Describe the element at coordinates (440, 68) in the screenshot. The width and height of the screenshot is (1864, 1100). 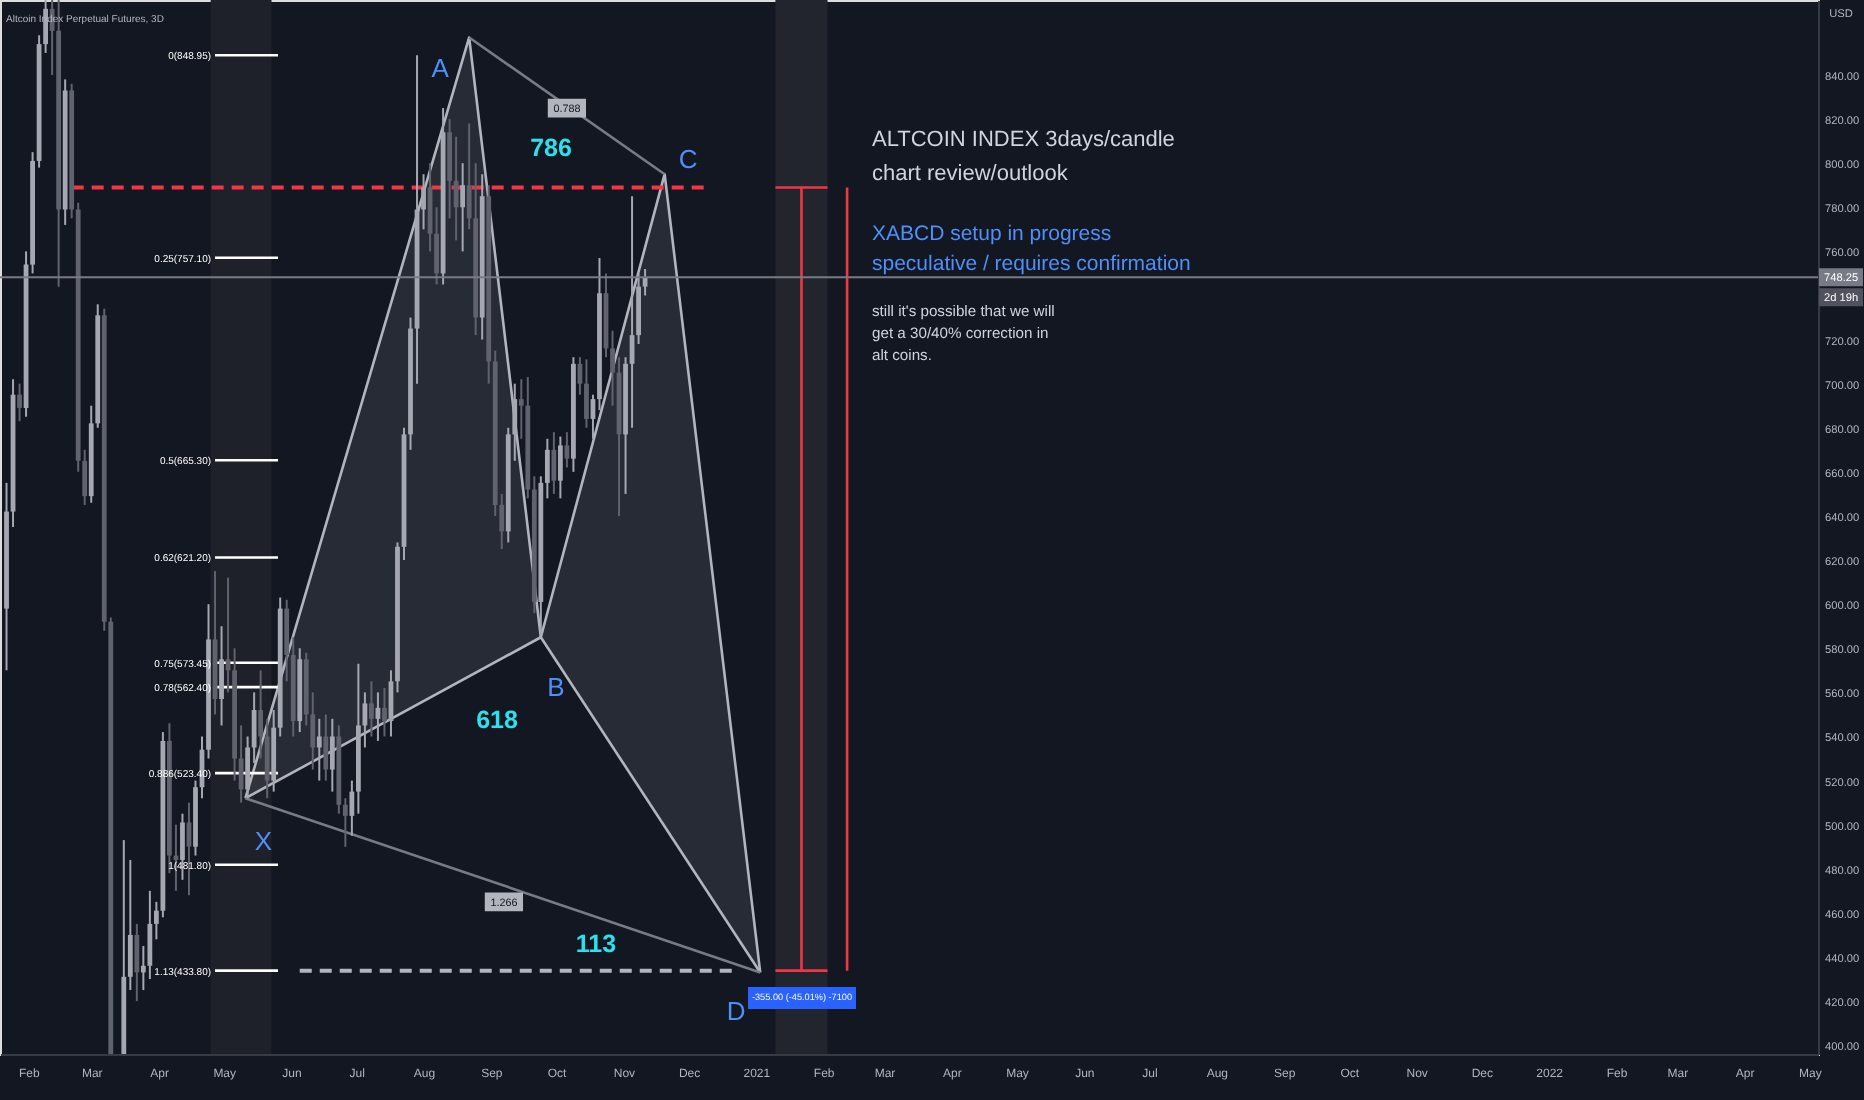
I see `annotation: A` at that location.